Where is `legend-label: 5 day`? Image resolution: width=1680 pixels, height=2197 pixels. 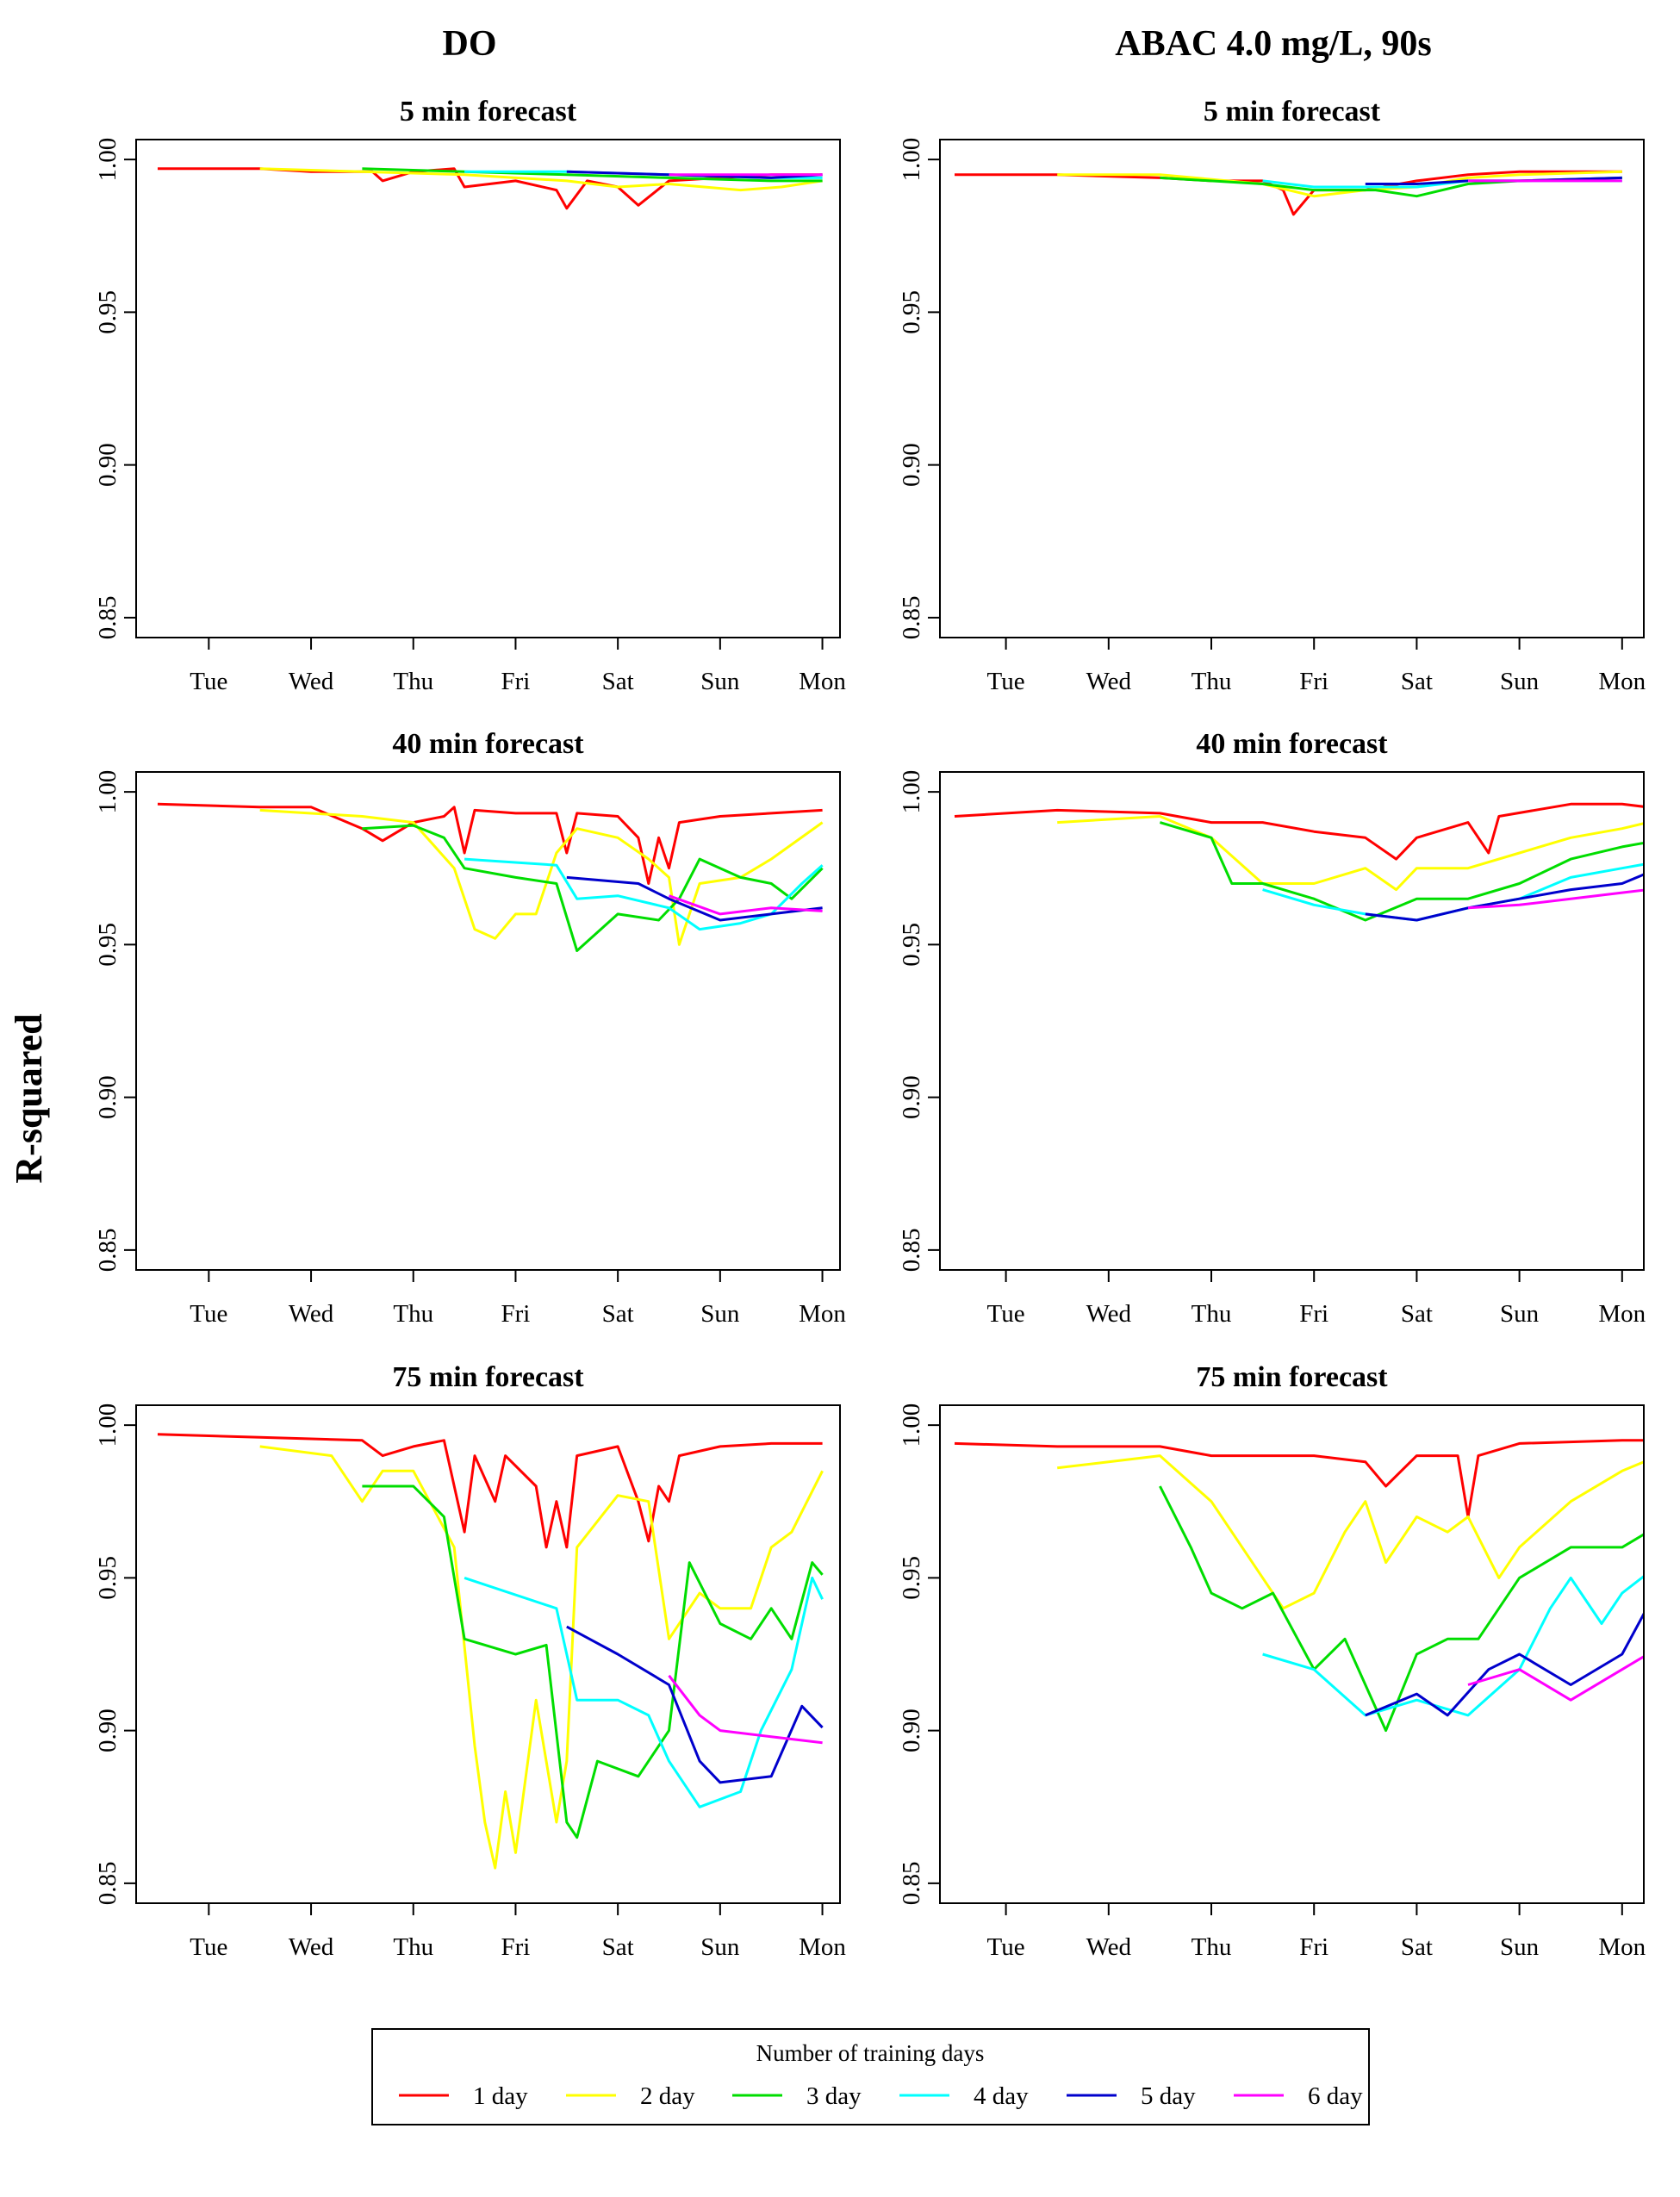 legend-label: 5 day is located at coordinates (1168, 2096).